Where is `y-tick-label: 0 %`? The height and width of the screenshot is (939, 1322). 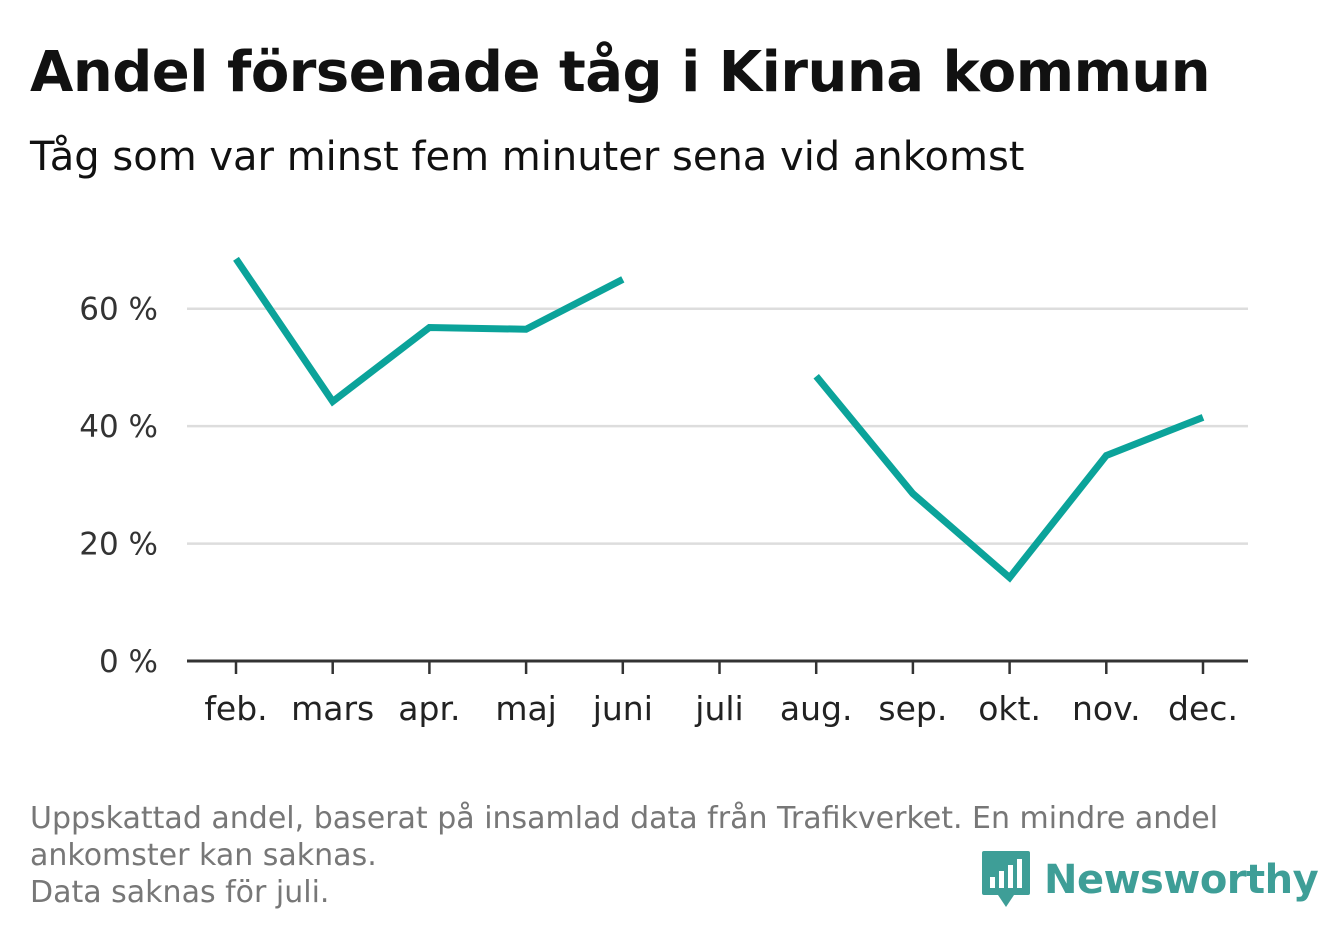
y-tick-label: 0 % is located at coordinates (128, 662).